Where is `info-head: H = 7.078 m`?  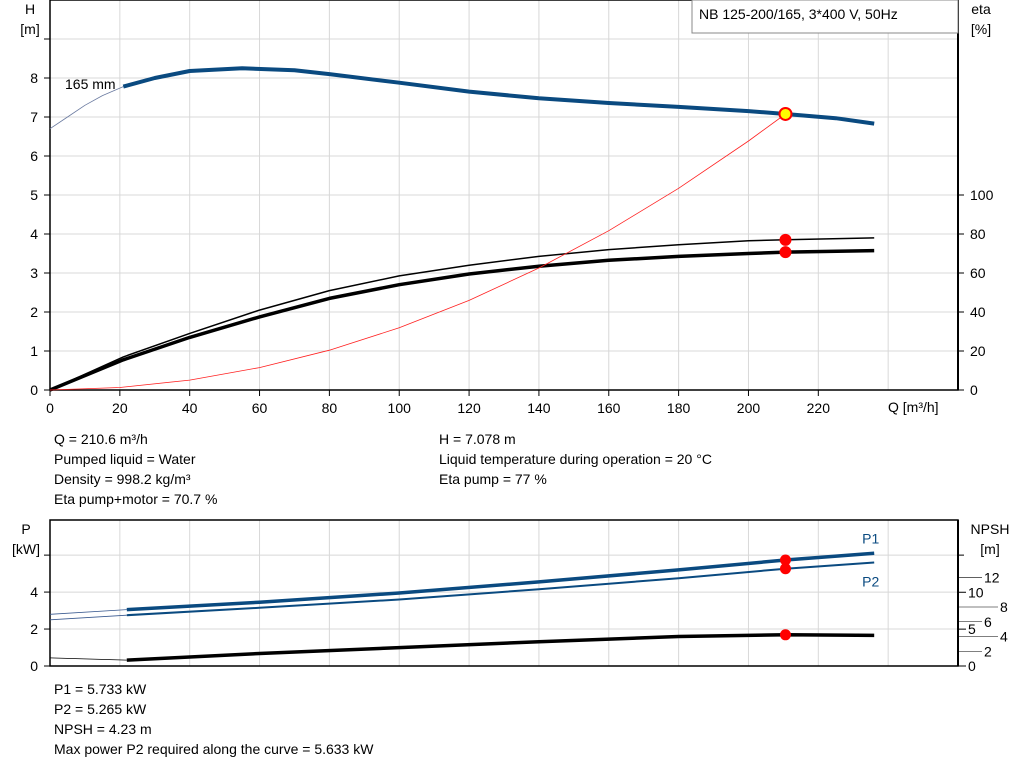
info-head: H = 7.078 m is located at coordinates (477, 439).